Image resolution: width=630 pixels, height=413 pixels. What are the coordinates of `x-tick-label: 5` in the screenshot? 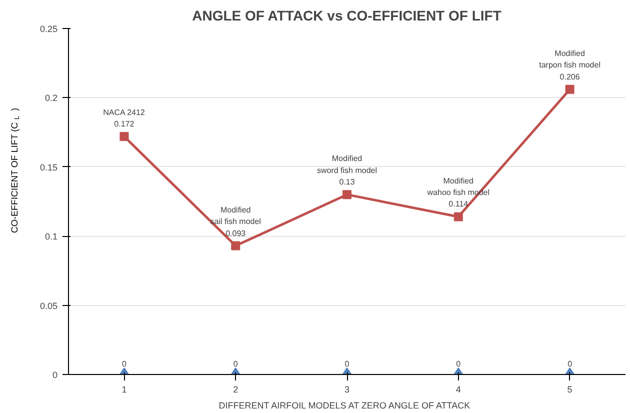 It's located at (569, 389).